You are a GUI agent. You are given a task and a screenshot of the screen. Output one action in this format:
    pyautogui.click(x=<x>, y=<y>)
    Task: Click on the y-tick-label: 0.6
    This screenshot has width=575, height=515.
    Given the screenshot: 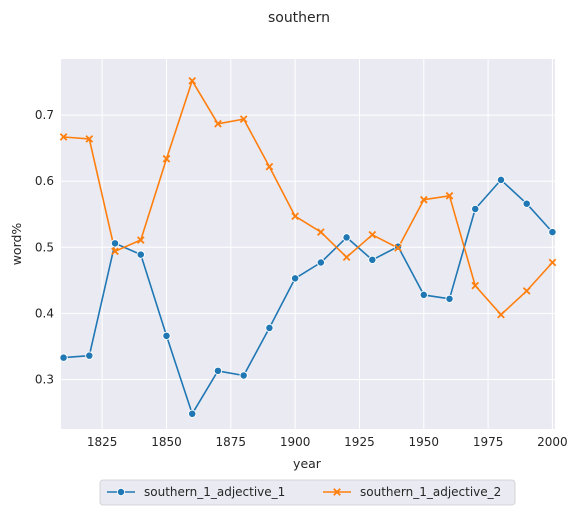 What is the action you would take?
    pyautogui.click(x=44, y=181)
    